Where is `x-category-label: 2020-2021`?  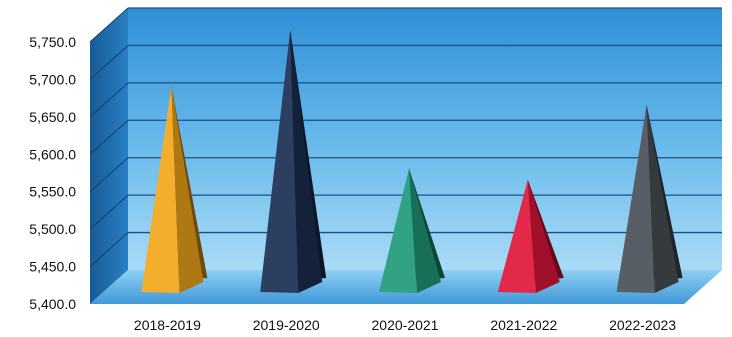 x-category-label: 2020-2021 is located at coordinates (405, 325).